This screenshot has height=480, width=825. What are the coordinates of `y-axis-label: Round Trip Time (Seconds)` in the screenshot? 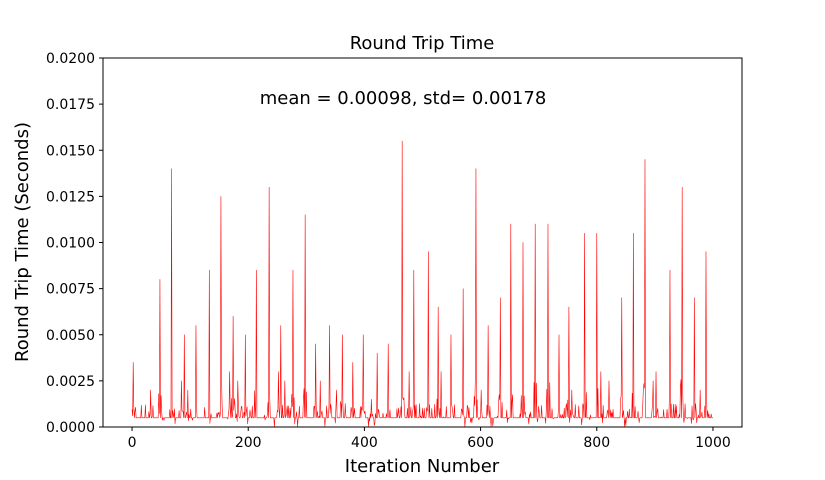 It's located at (22, 242).